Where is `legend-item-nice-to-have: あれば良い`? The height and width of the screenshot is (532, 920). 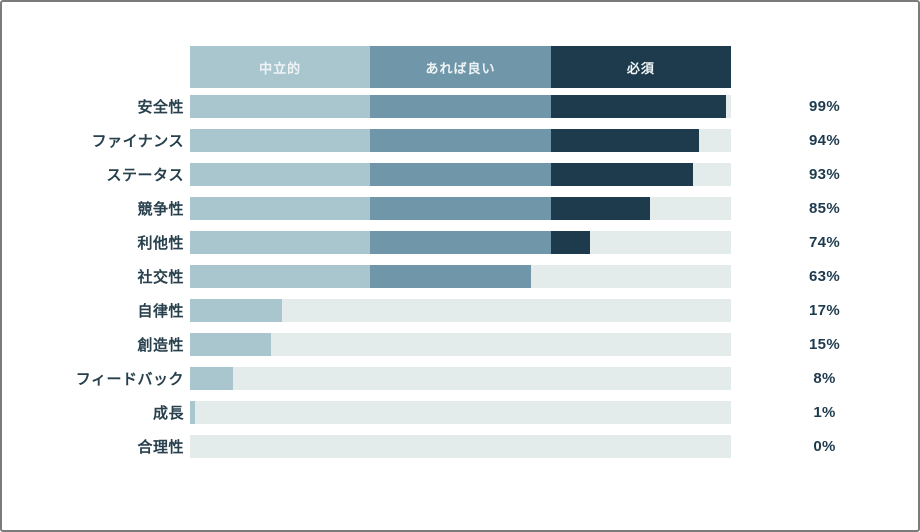
legend-item-nice-to-have: あれば良い is located at coordinates (460, 67).